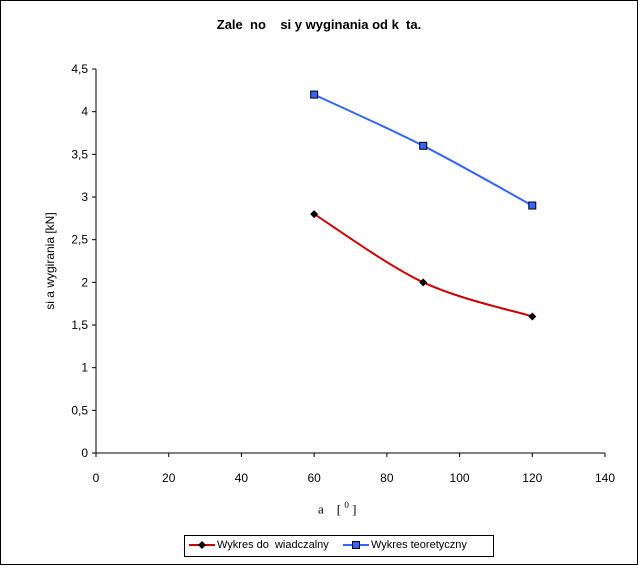 The image size is (638, 575). I want to click on legend-item-experimental: Wykres do wiadczalny, so click(259, 545).